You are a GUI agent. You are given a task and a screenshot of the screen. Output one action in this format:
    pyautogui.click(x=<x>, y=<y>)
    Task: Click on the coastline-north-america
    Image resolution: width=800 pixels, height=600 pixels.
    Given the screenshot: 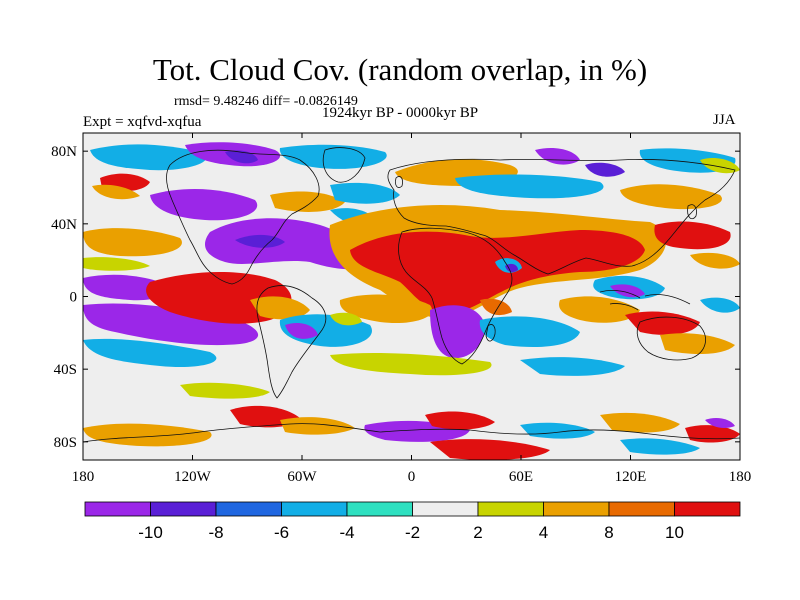 What is the action you would take?
    pyautogui.click(x=243, y=217)
    